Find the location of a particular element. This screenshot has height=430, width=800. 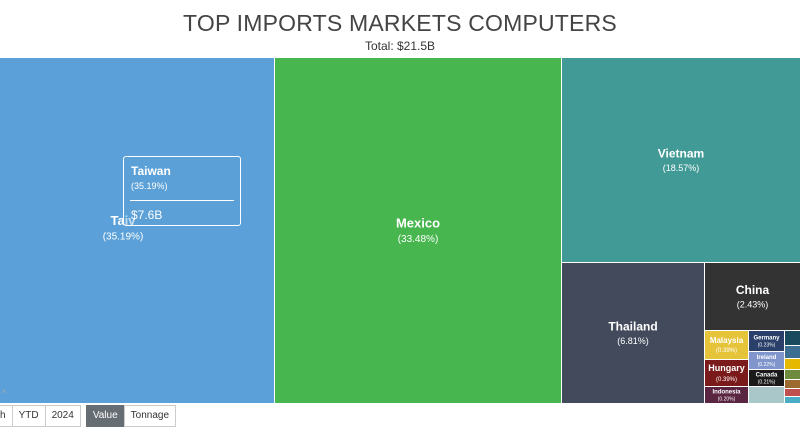

tile-name-vietnam: Vietnam is located at coordinates (681, 153).